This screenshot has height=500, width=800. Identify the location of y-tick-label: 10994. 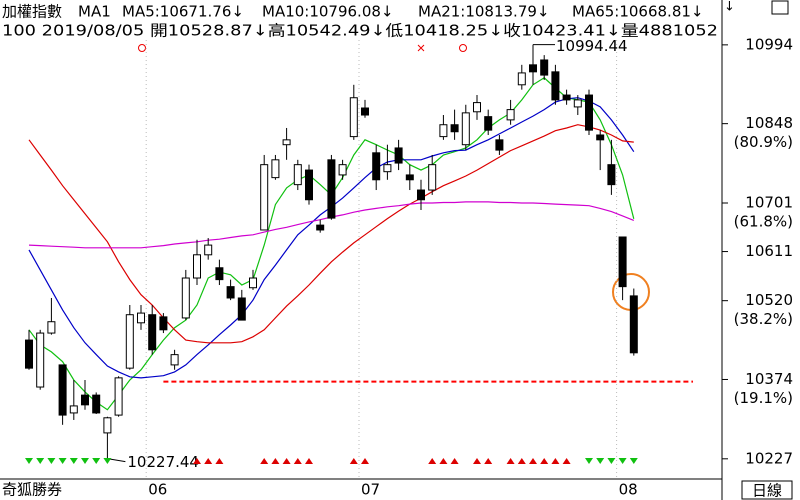
(769, 44).